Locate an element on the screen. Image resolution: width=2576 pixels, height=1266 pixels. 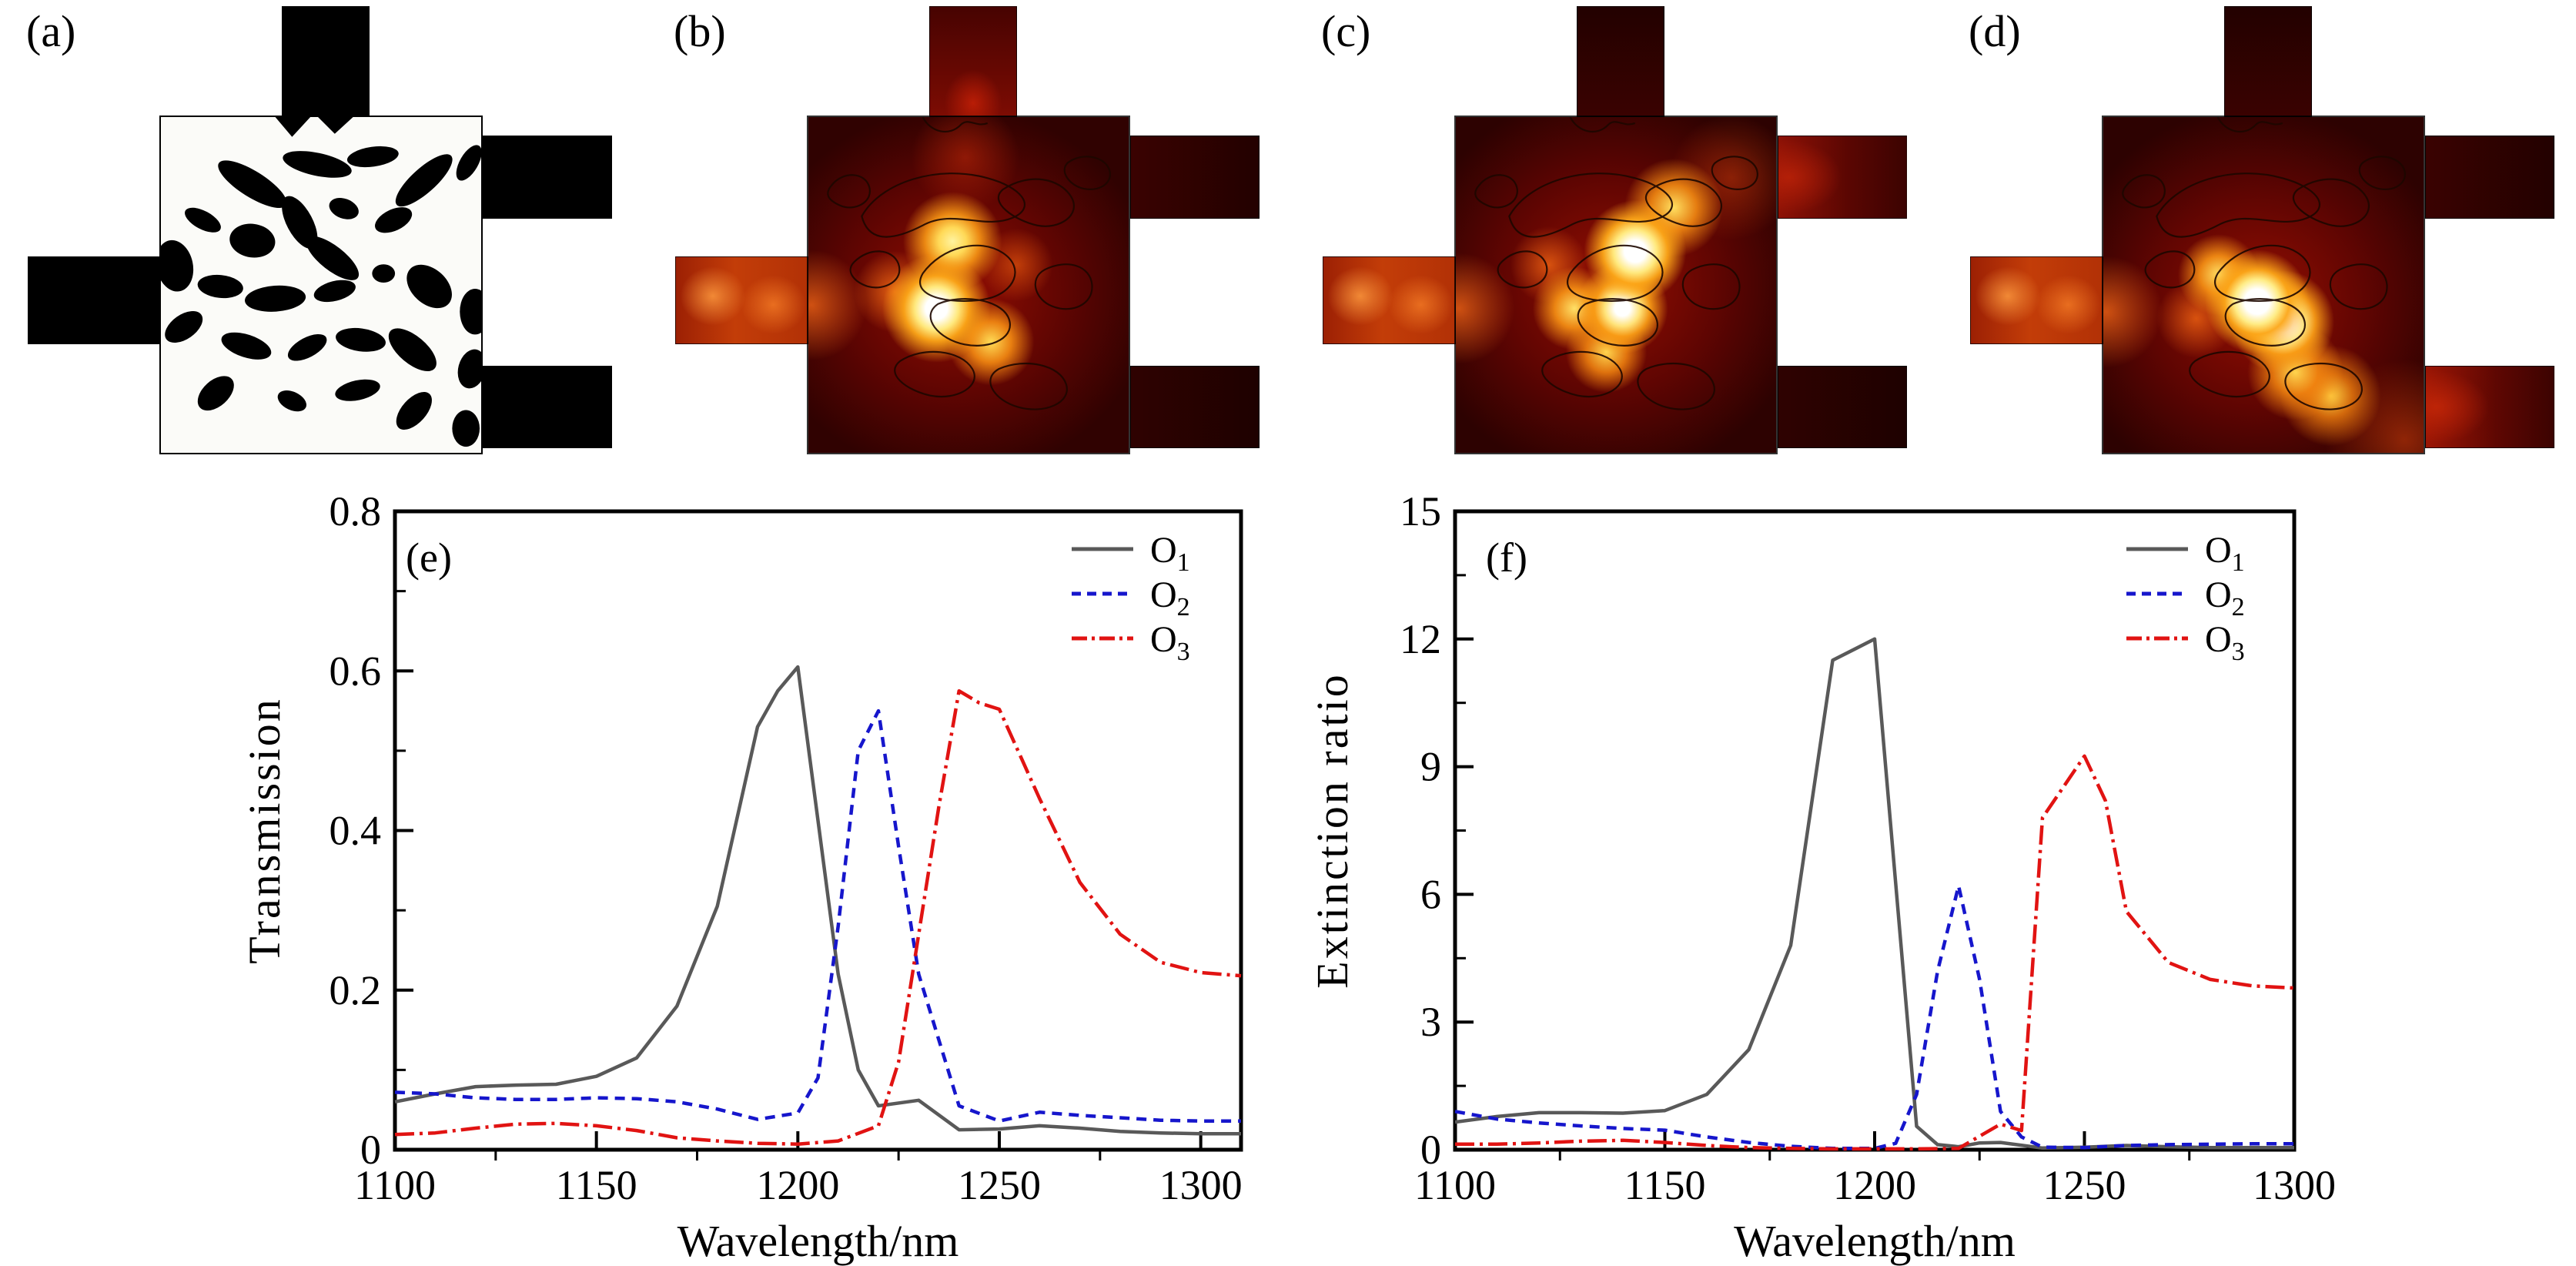
device-panel-a: (a) is located at coordinates (319, 230).